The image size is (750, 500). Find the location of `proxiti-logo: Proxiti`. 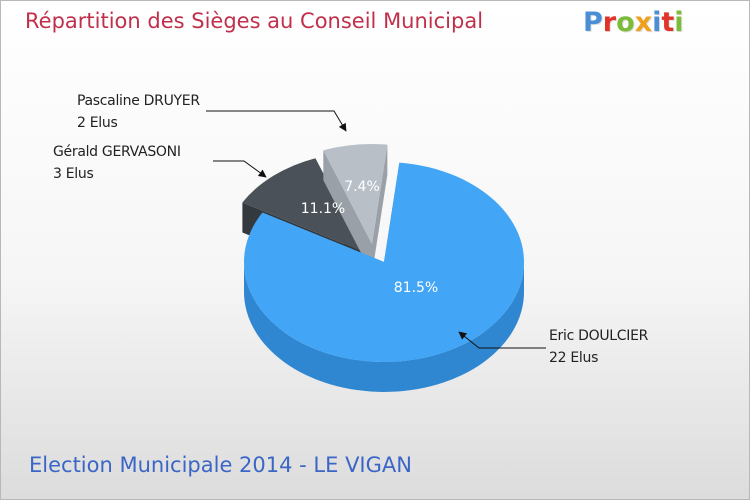

proxiti-logo: Proxiti is located at coordinates (633, 22).